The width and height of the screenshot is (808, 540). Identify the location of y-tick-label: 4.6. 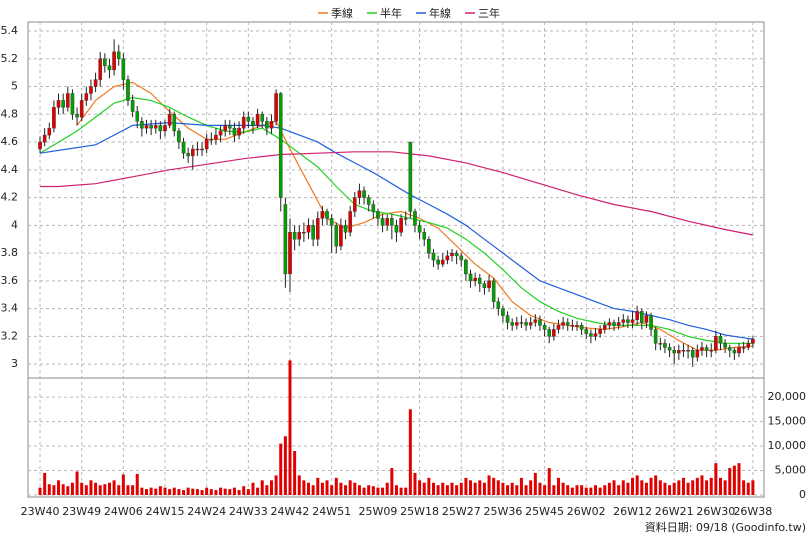
(10, 141).